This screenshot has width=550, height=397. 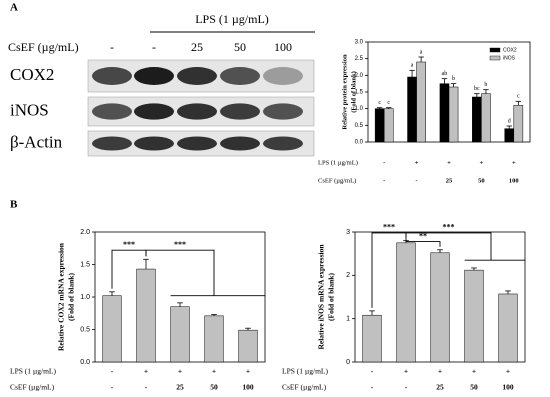 I want to click on y-tick-label: 2, so click(x=348, y=275).